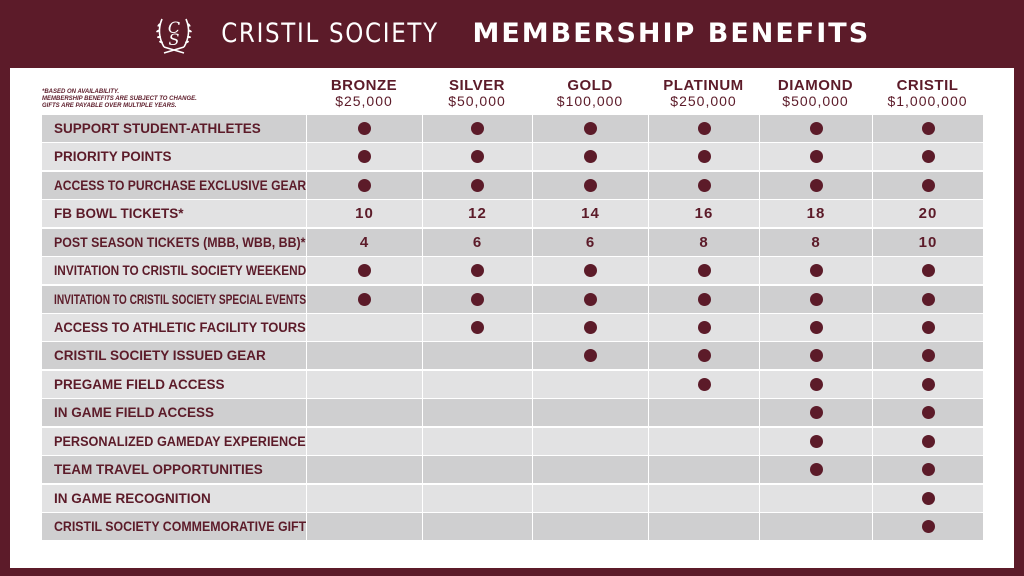  Describe the element at coordinates (139, 384) in the screenshot. I see `benefit-label: PREGAME FIELD ACCESS` at that location.